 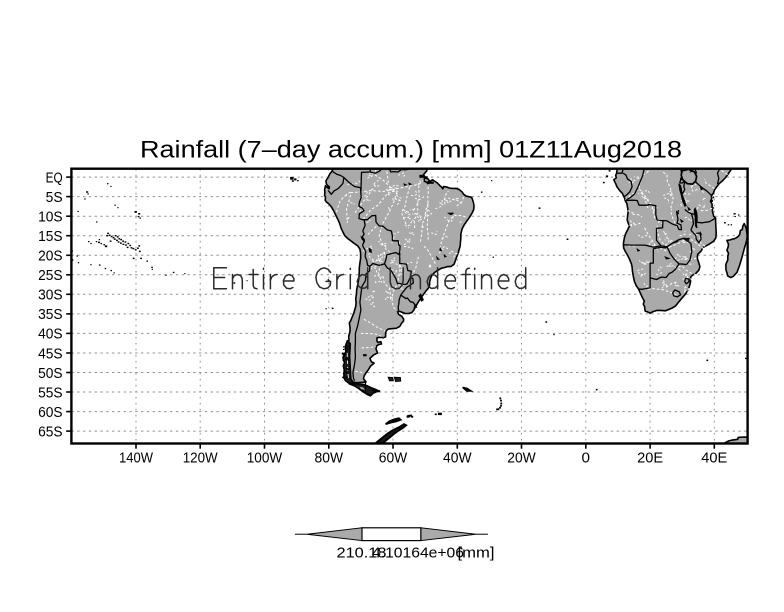 I want to click on svg-text: 140W, so click(x=136, y=459).